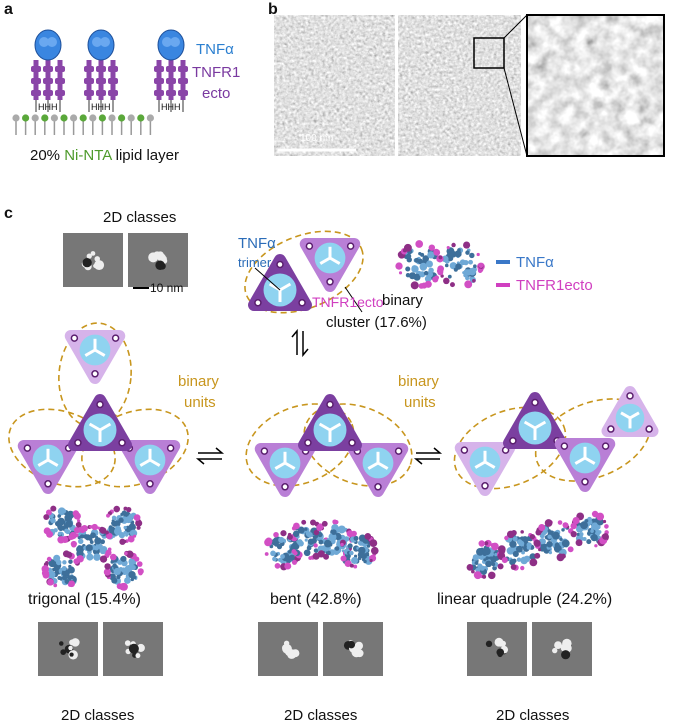 This screenshot has height=727, width=674. I want to click on lipid-caption: 20% Ni-NTA lipid layer, so click(104, 155).